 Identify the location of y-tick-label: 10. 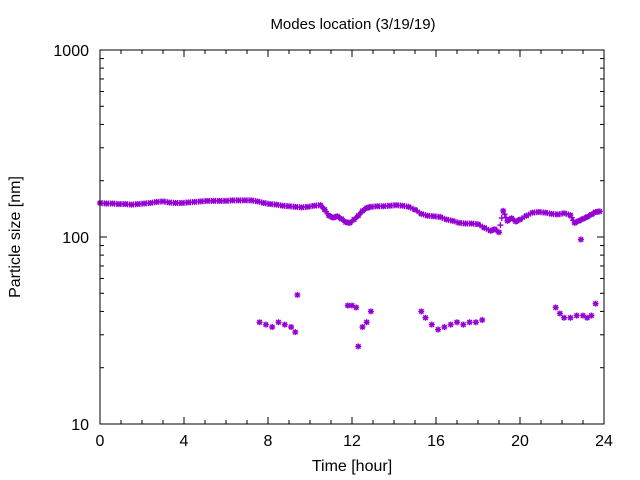
(80, 425).